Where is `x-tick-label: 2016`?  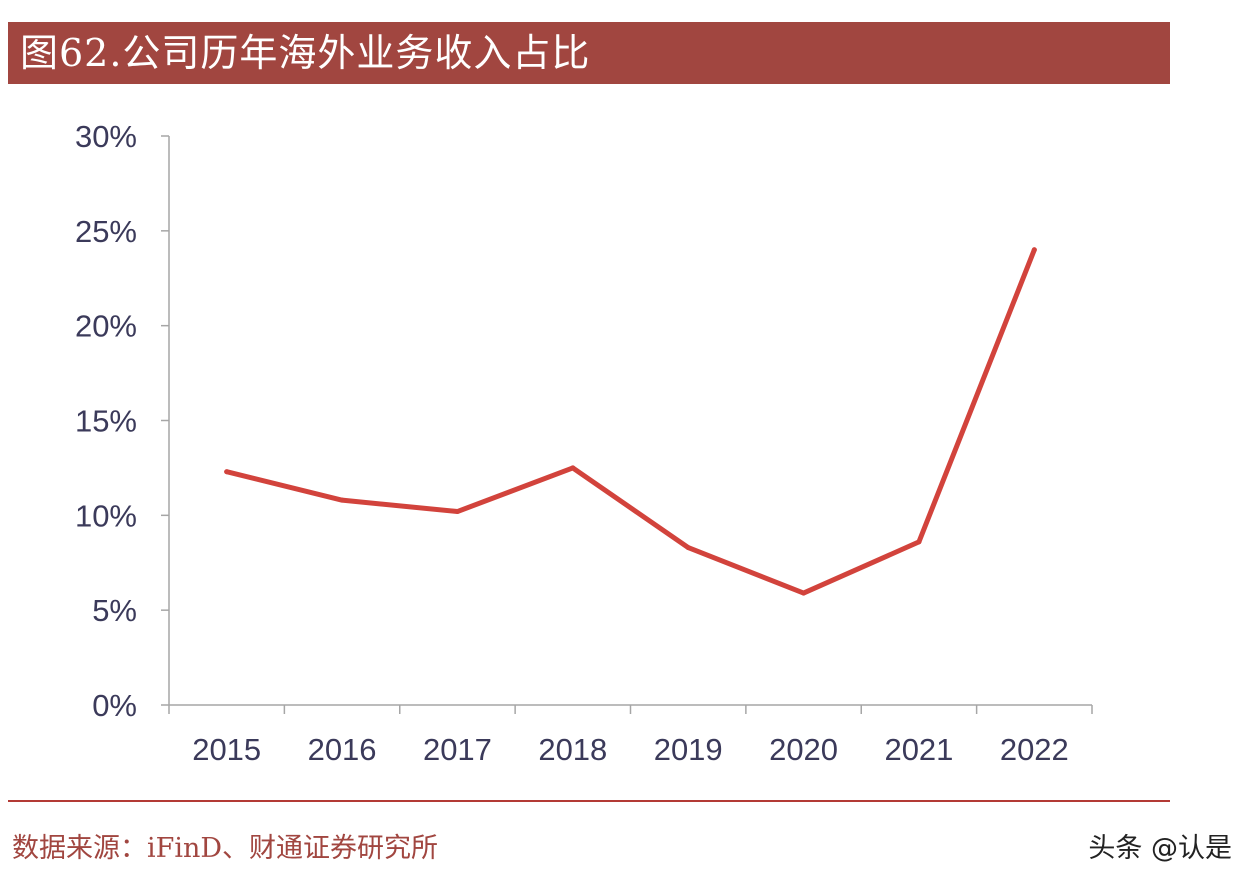 x-tick-label: 2016 is located at coordinates (342, 749).